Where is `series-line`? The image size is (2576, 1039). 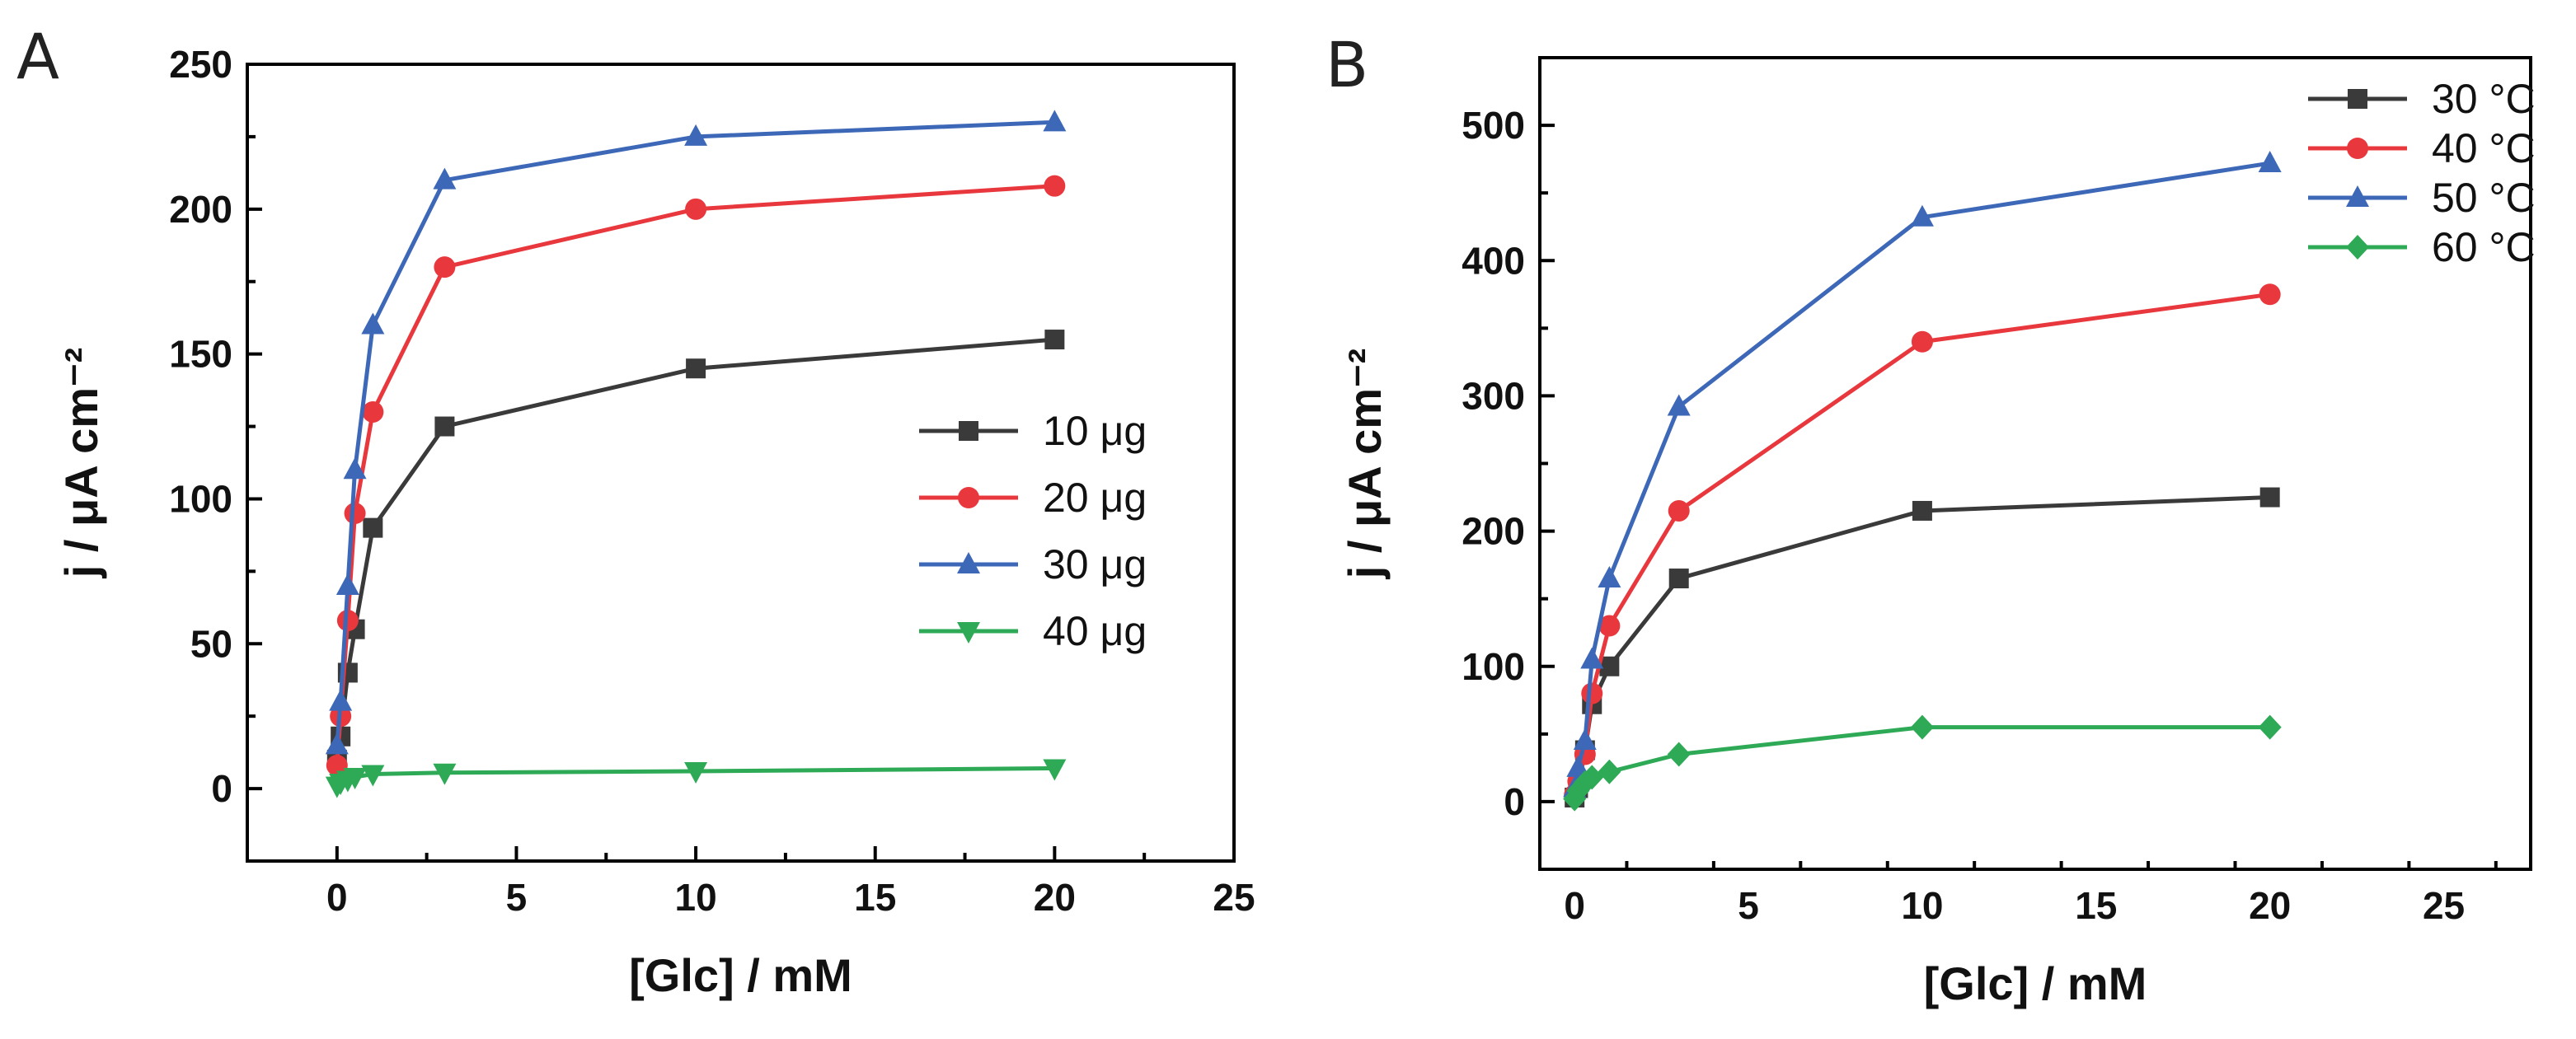
series-line is located at coordinates (695, 549).